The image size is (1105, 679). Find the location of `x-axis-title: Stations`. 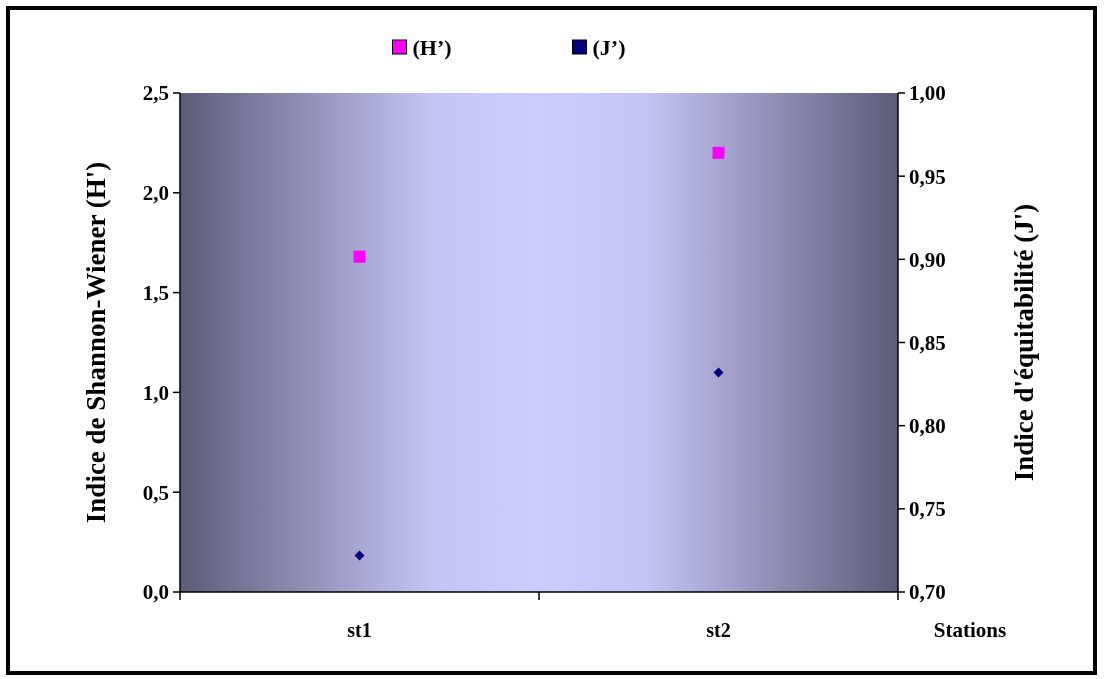

x-axis-title: Stations is located at coordinates (970, 630).